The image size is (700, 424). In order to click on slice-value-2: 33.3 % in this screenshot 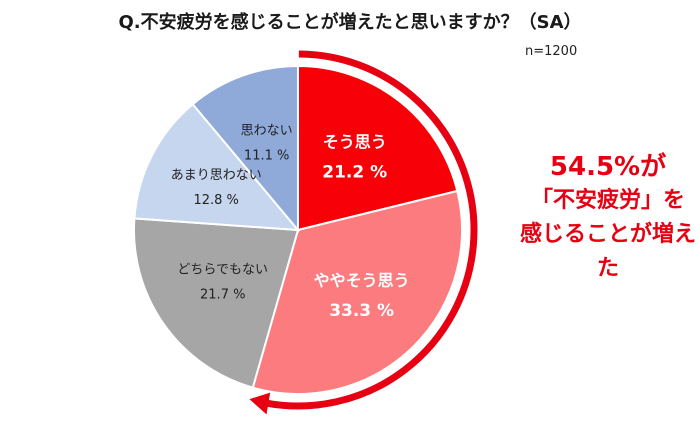, I will do `click(361, 311)`.